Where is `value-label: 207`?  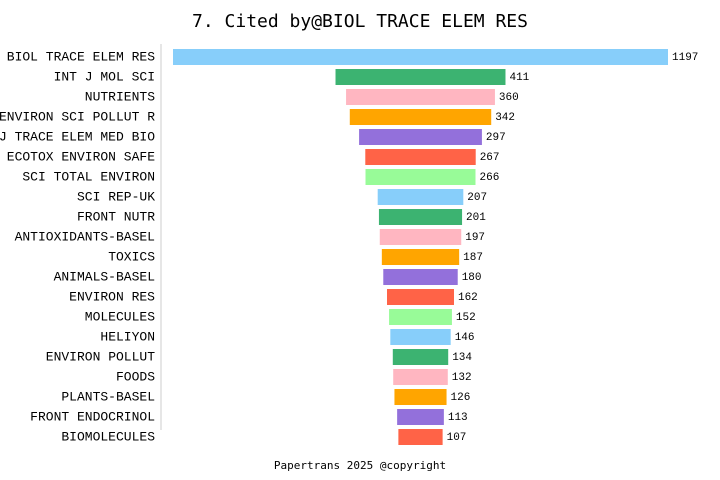
value-label: 207 is located at coordinates (477, 198).